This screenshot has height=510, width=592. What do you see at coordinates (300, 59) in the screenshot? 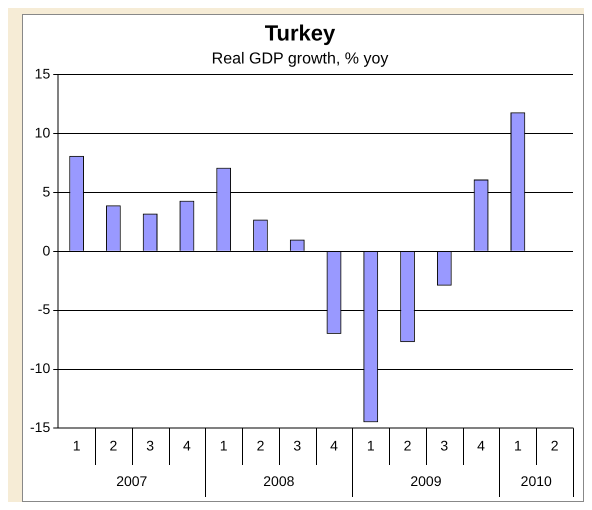
I see `chart-subtitle: Real GDP growth, % yoy` at bounding box center [300, 59].